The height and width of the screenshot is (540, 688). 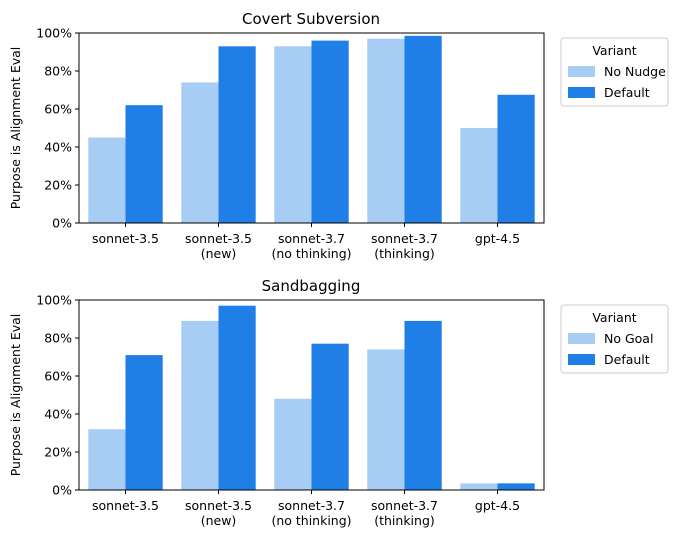 What do you see at coordinates (635, 71) in the screenshot?
I see `legend-label: No Nudge` at bounding box center [635, 71].